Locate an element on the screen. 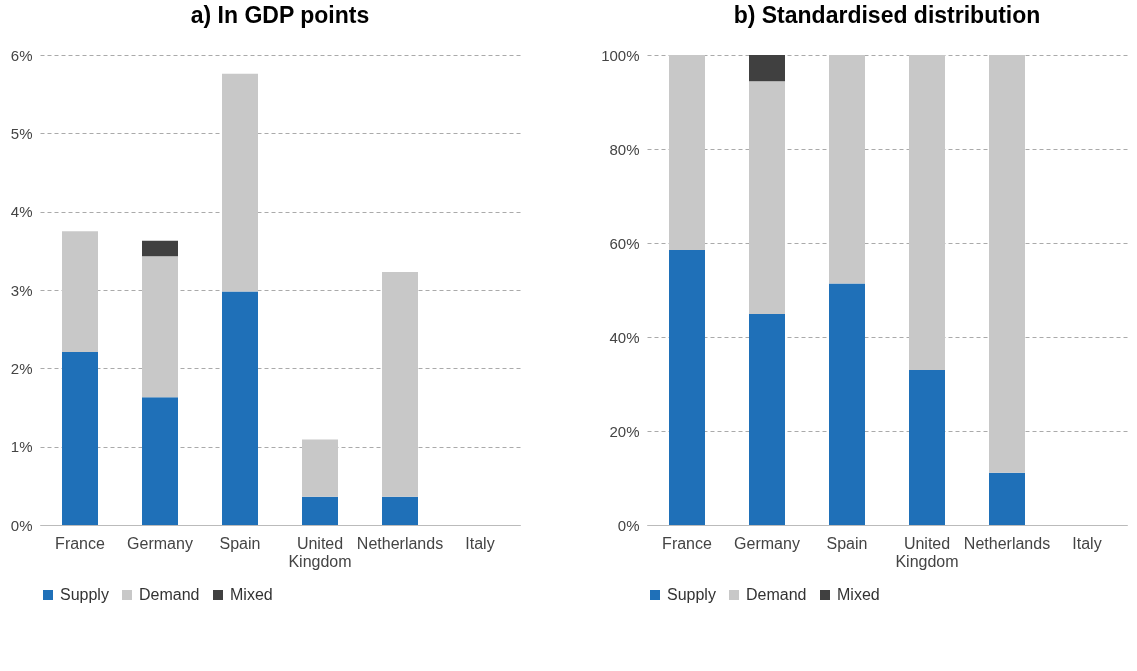 The height and width of the screenshot is (671, 1137). y-tick-label: 60% is located at coordinates (624, 243).